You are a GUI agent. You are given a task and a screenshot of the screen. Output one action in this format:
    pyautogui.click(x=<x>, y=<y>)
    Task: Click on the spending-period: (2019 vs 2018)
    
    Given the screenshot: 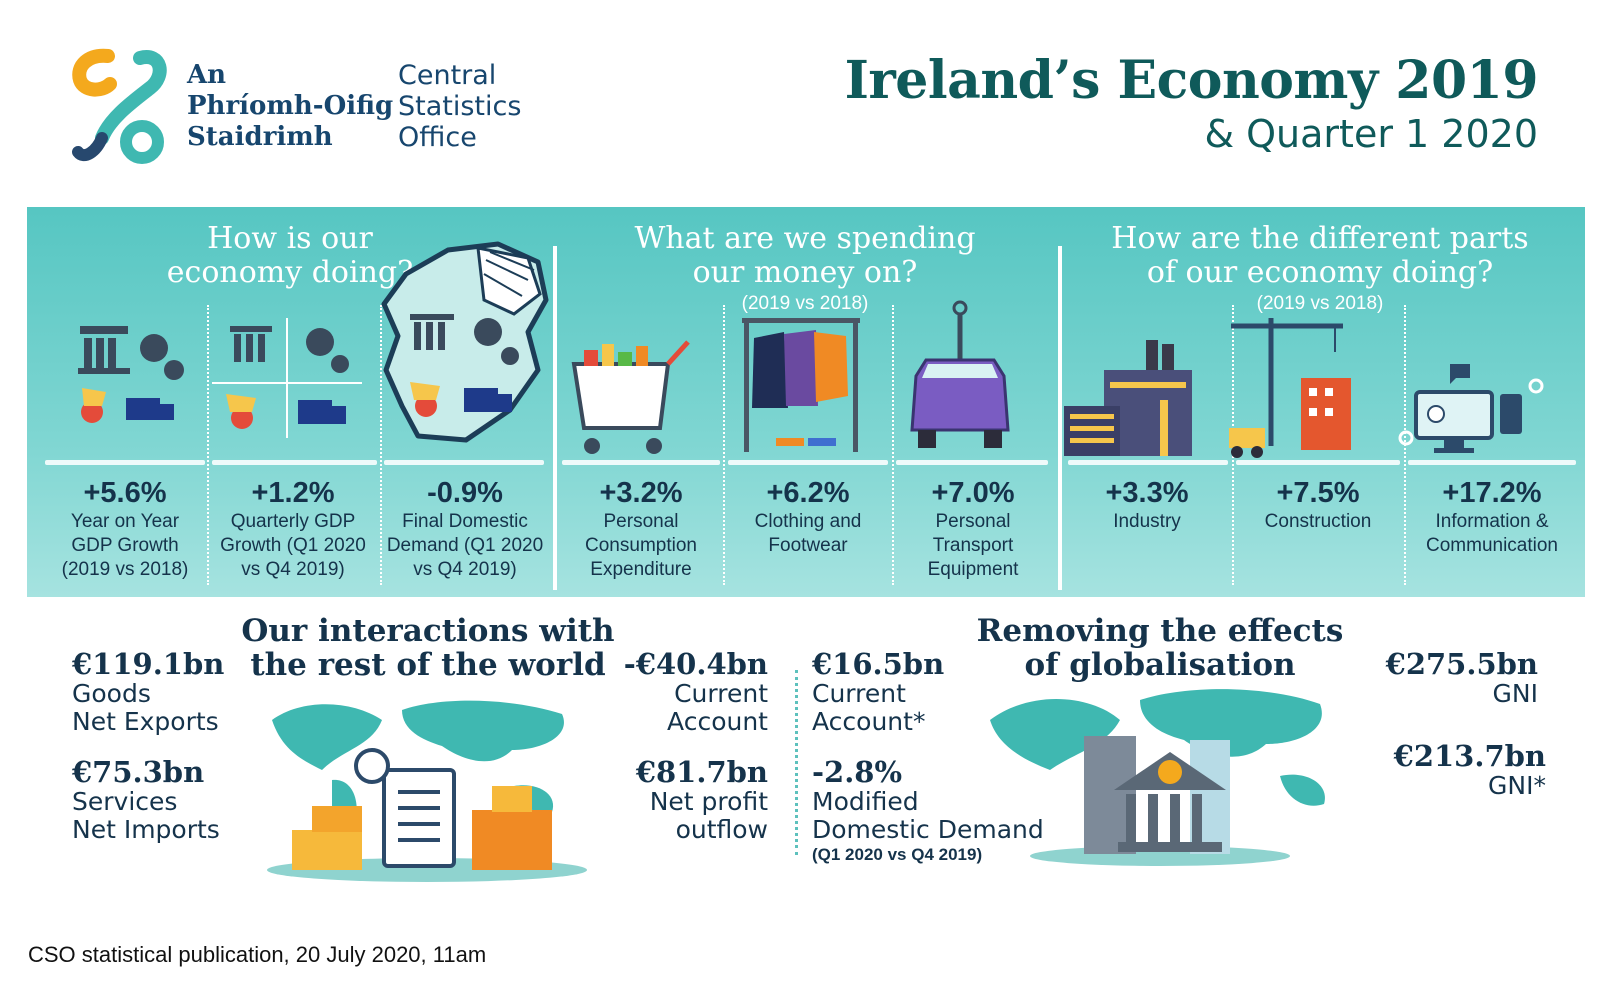 What is the action you would take?
    pyautogui.click(x=805, y=303)
    